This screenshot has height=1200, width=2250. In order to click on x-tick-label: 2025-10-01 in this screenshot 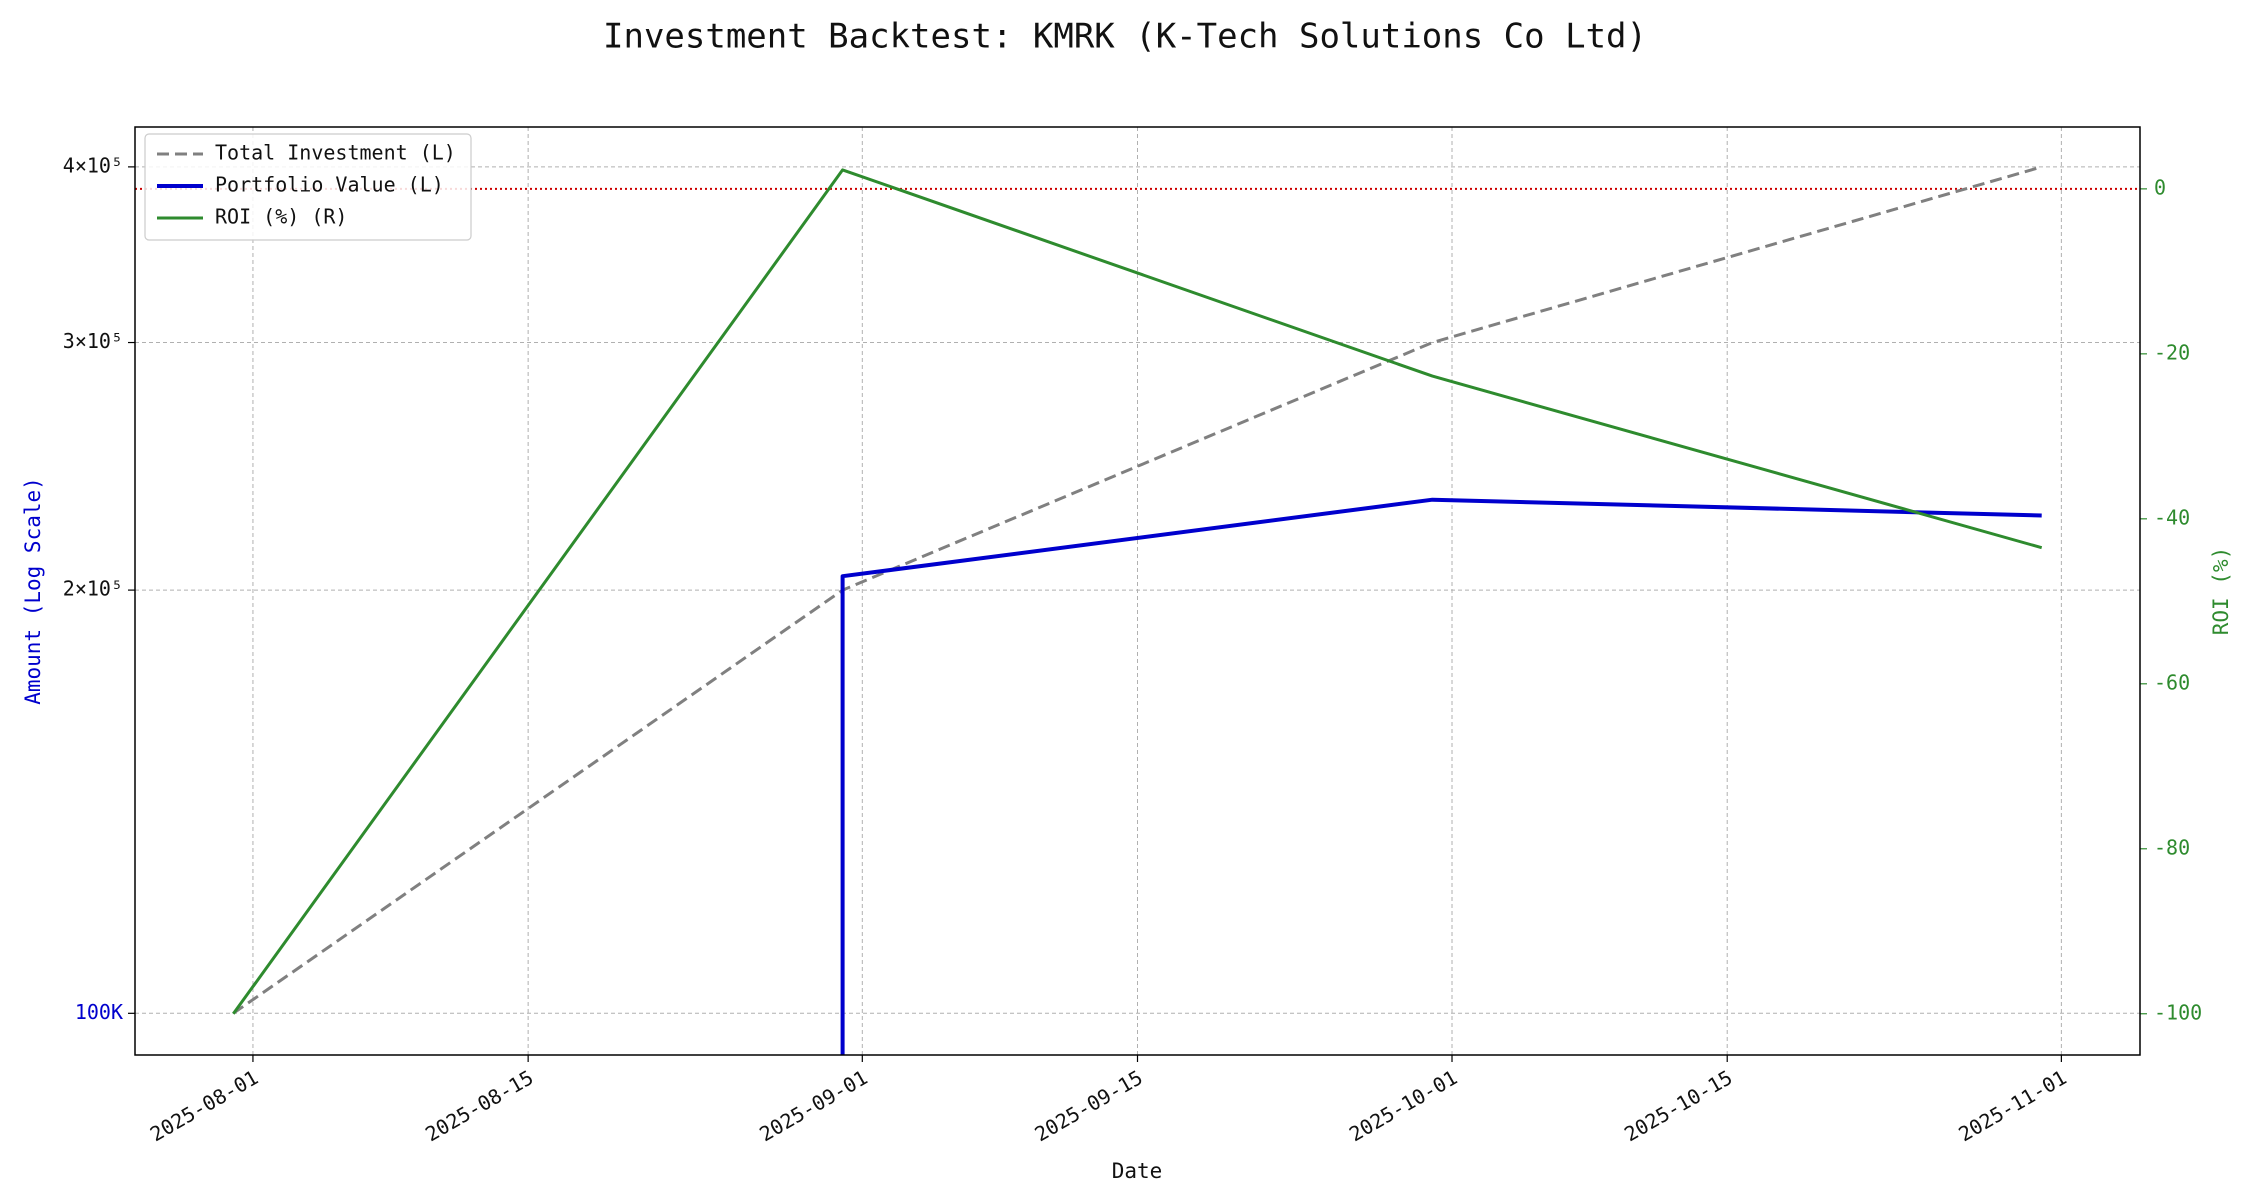, I will do `click(1403, 1105)`.